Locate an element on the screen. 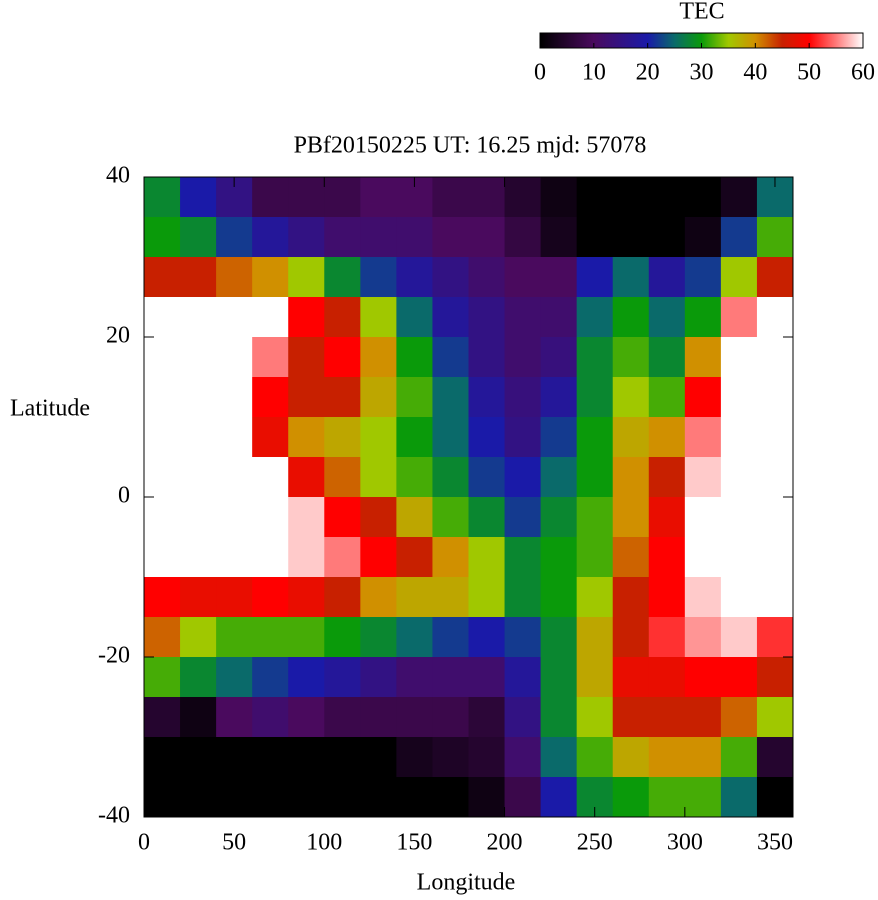 The height and width of the screenshot is (900, 878). x-tick-label: 0 is located at coordinates (144, 843).